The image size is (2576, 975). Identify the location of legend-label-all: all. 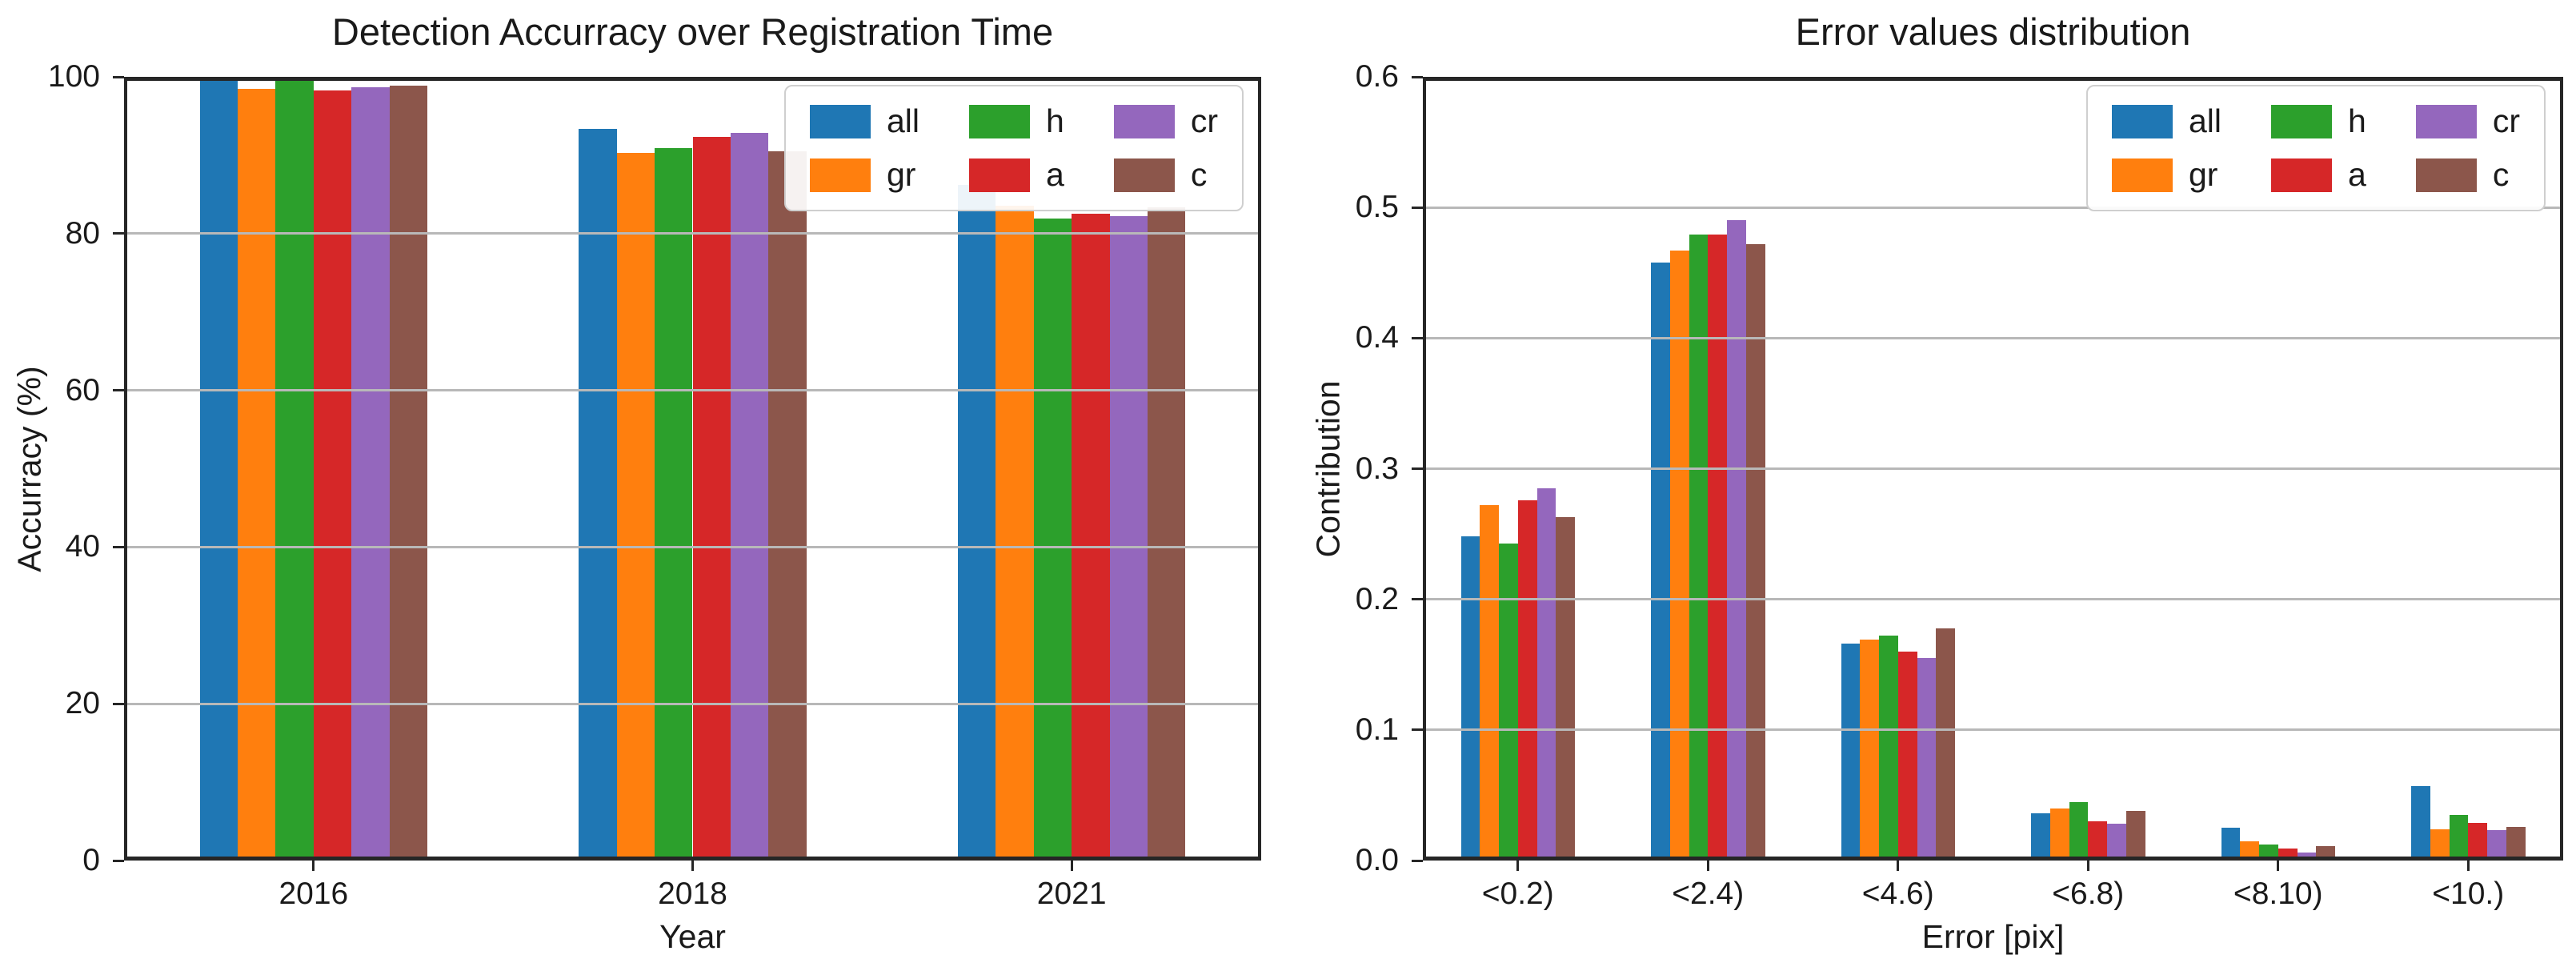
(903, 120).